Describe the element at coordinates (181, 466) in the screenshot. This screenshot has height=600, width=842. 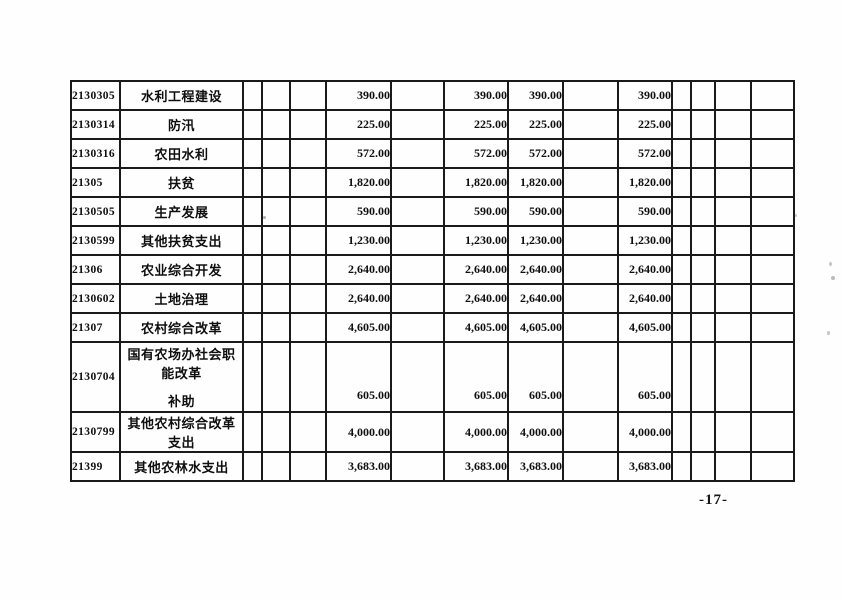
I see `name-cell: 其他农林水支出` at that location.